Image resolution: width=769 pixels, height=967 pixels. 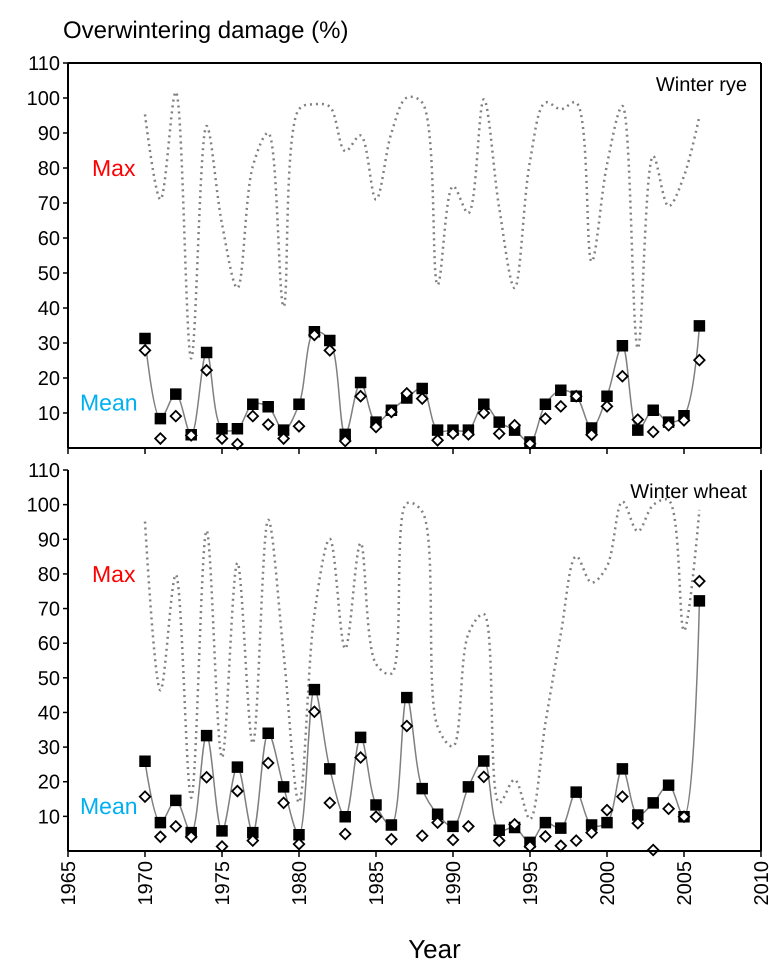 I want to click on y-tick-label: 60, so click(x=49, y=644).